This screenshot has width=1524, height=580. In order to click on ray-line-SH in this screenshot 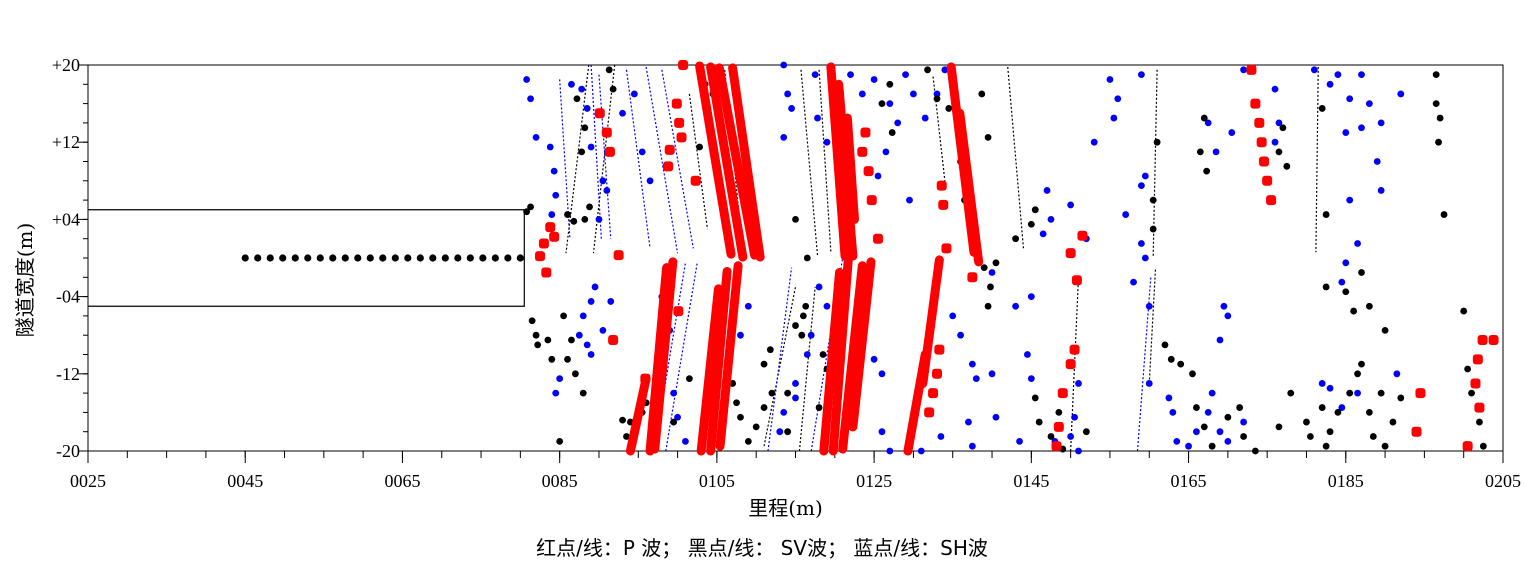, I will do `click(605, 156)`.